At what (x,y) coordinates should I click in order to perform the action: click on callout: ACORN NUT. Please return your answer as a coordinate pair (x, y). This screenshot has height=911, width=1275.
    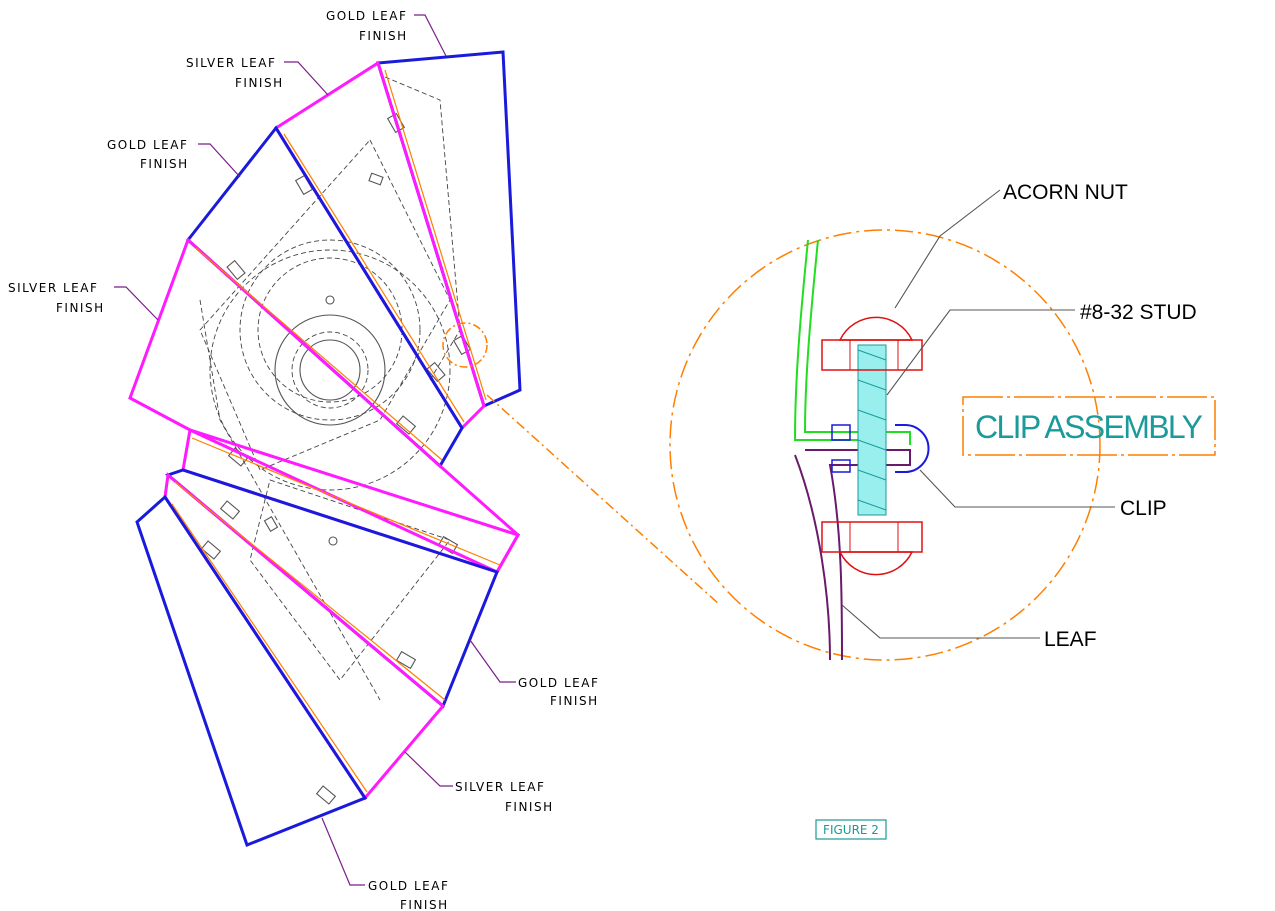
    Looking at the image, I should click on (1065, 192).